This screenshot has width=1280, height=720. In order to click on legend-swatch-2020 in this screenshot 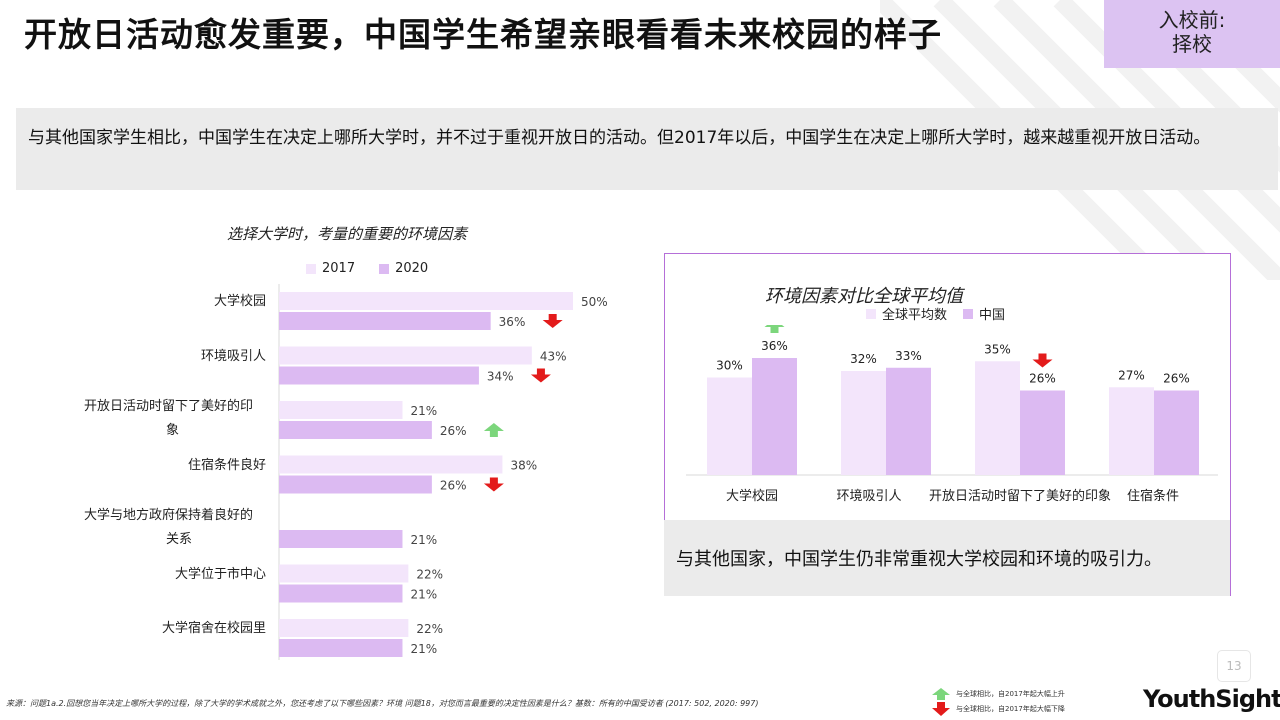, I will do `click(384, 268)`.